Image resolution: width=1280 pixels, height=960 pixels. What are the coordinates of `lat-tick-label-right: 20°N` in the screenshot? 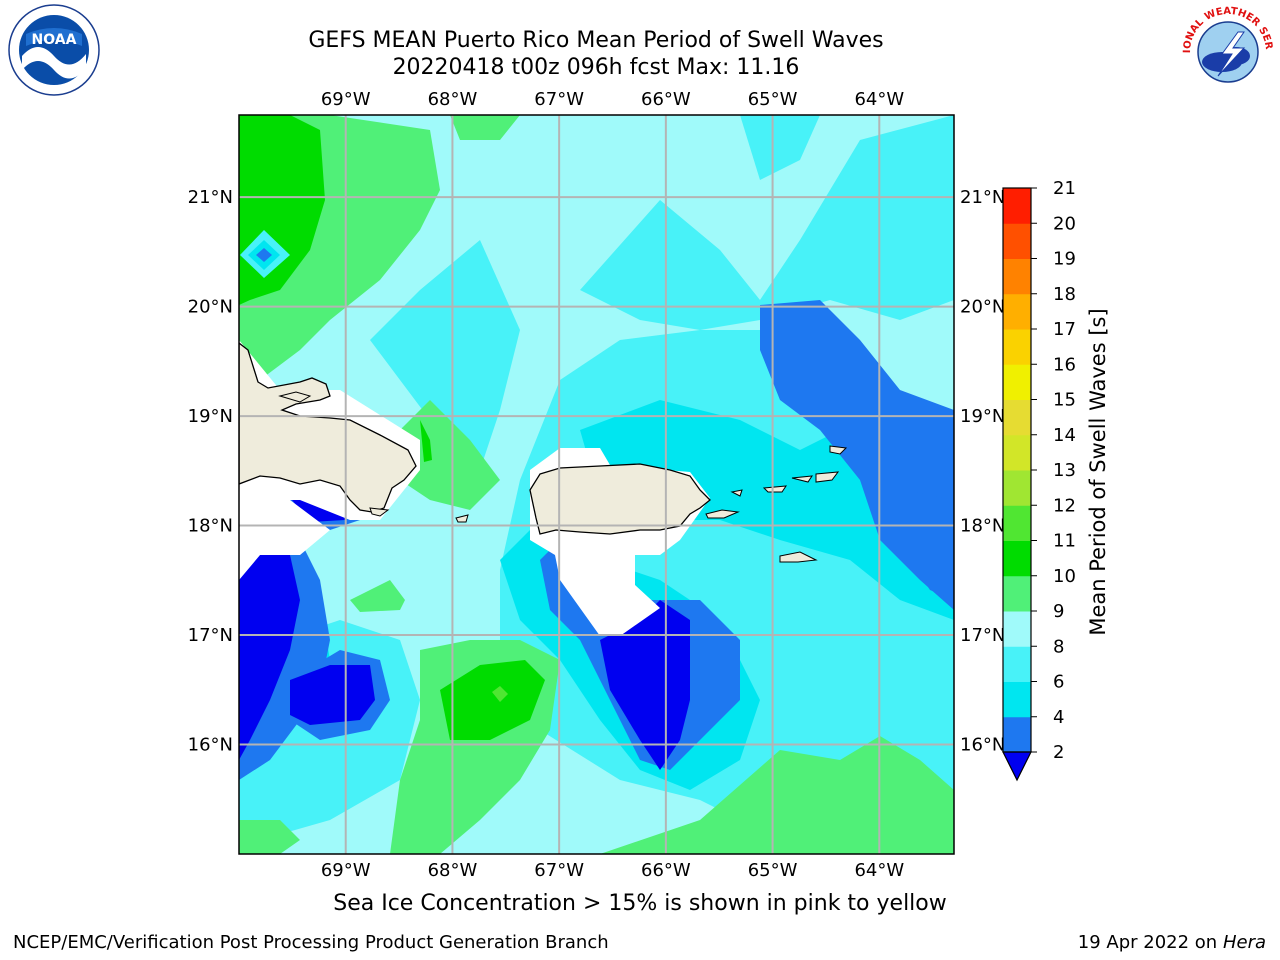 It's located at (982, 307).